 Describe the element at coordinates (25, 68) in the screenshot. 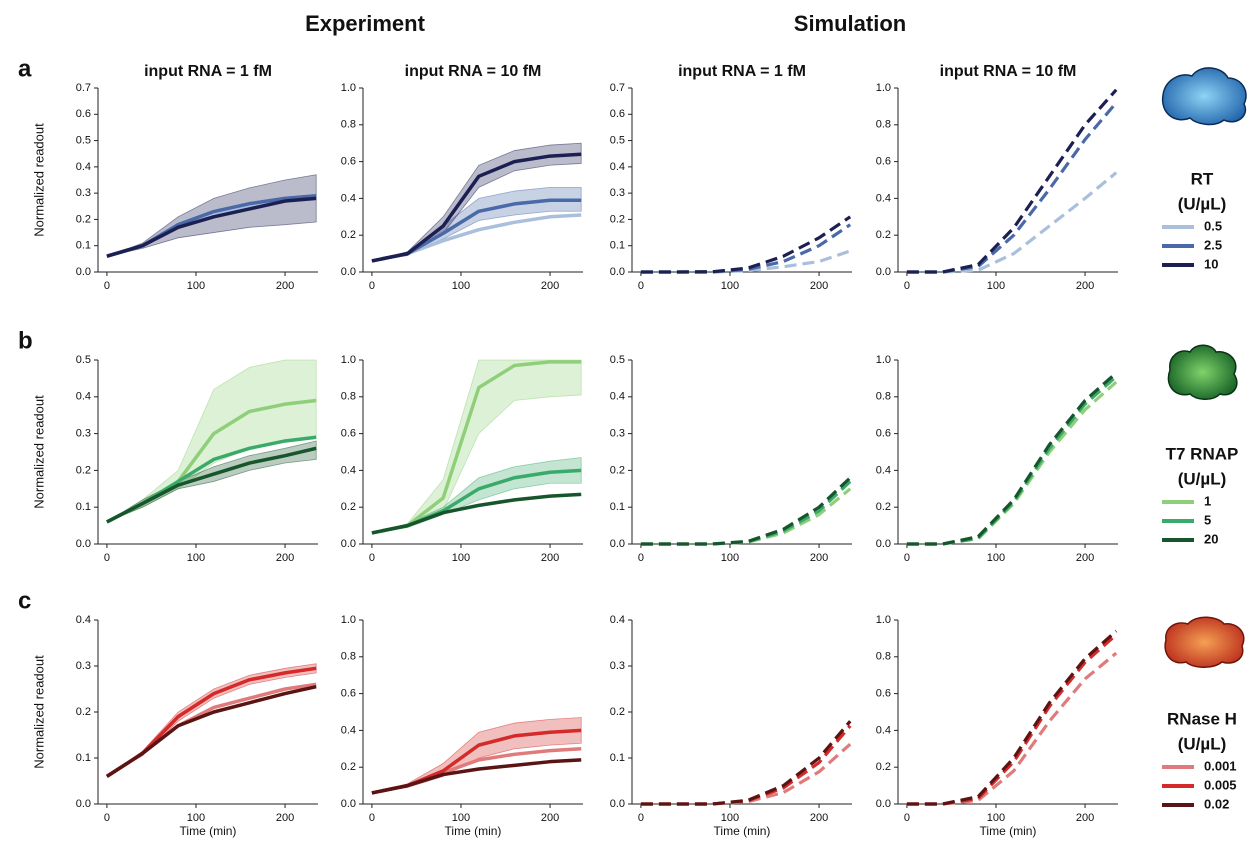

I see `panel-label: a` at that location.